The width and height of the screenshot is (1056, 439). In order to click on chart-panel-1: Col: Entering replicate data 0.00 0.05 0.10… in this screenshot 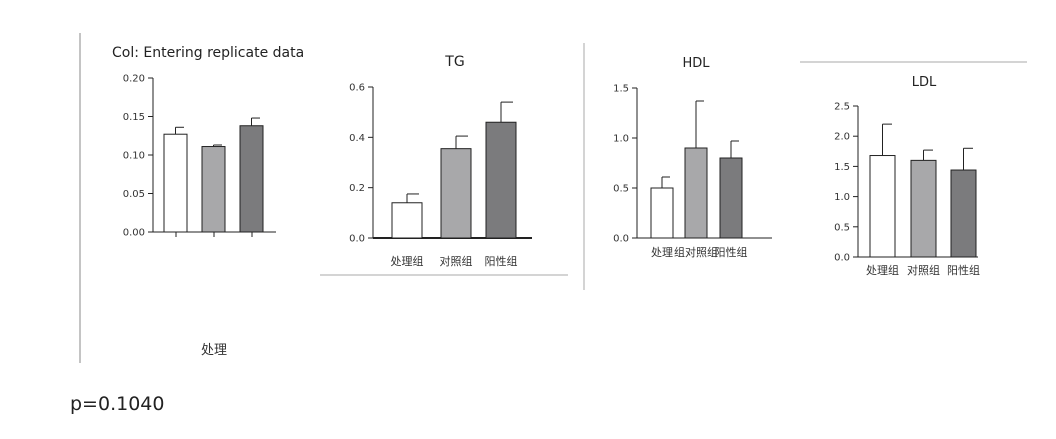, I will do `click(208, 142)`.